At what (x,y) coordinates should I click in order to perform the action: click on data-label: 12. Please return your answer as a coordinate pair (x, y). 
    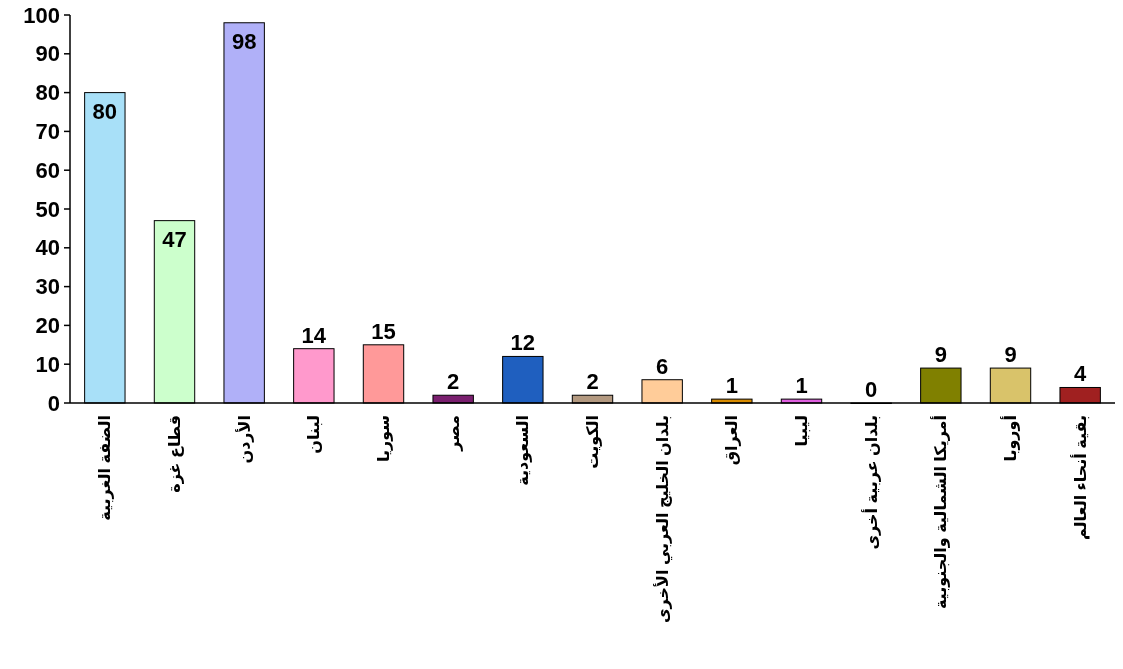
    Looking at the image, I should click on (523, 343).